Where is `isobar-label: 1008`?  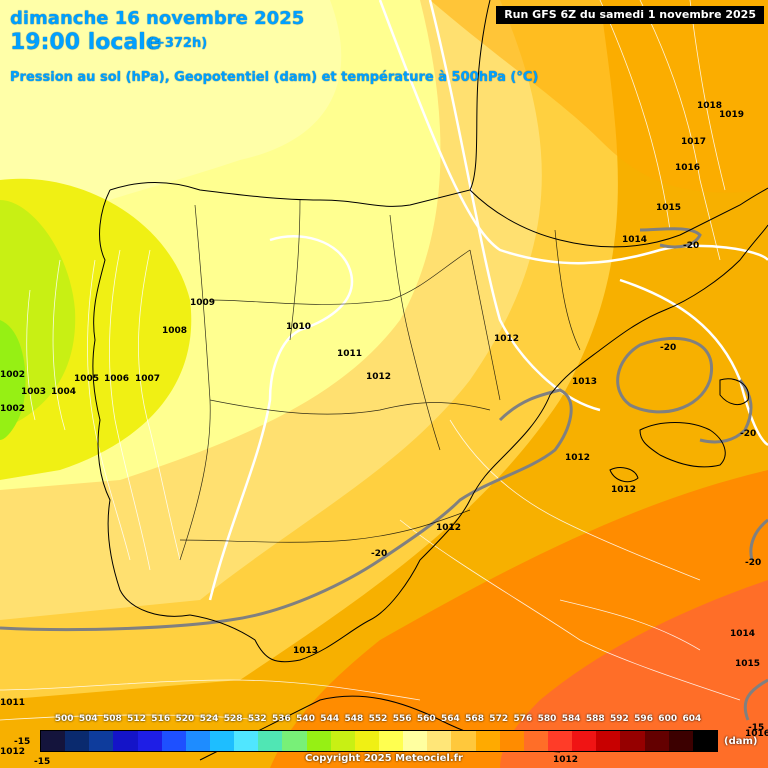
isobar-label: 1008 is located at coordinates (174, 331).